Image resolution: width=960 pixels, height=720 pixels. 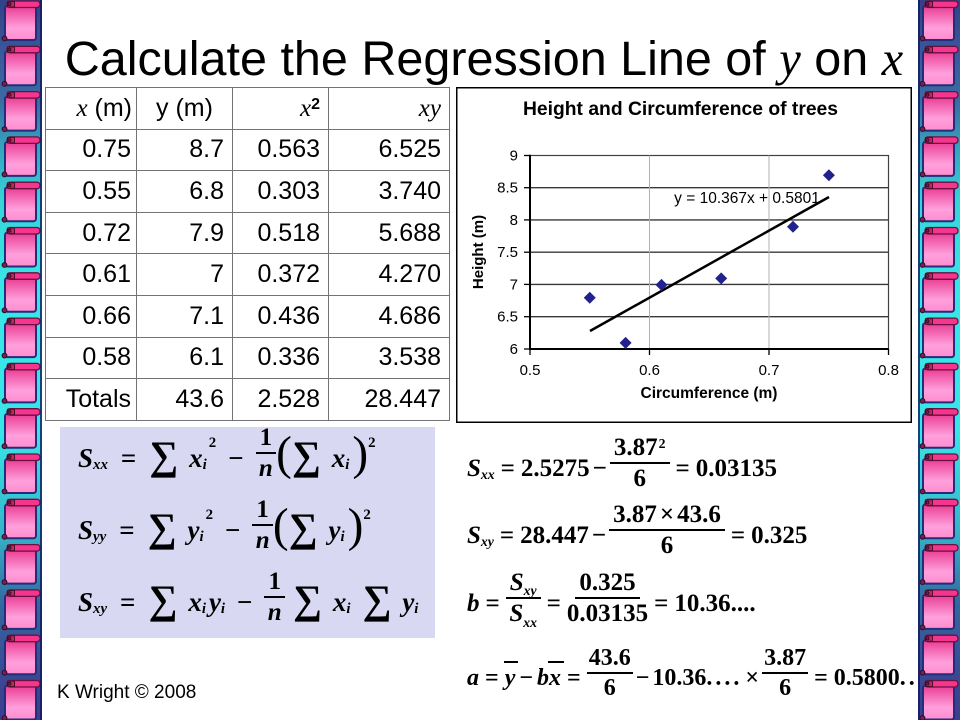 I want to click on svg-text: 9, so click(x=514, y=156).